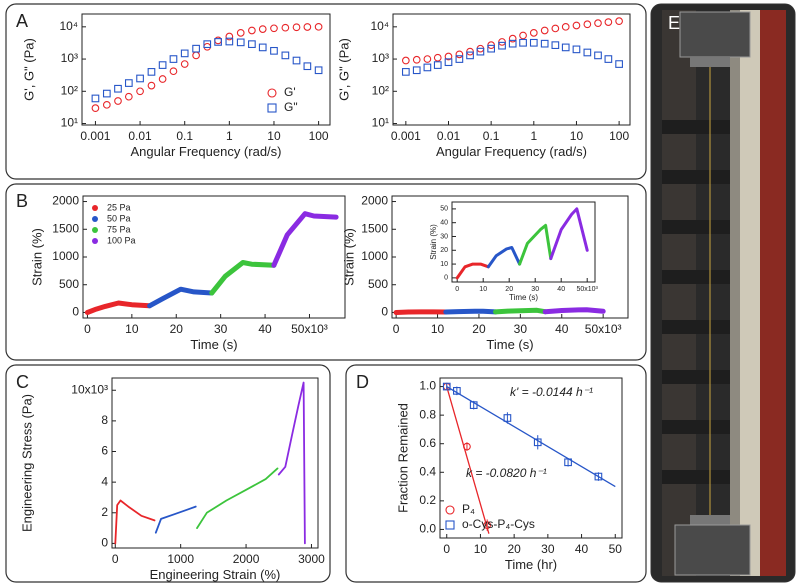 The height and width of the screenshot is (587, 800). What do you see at coordinates (402, 458) in the screenshot?
I see `y-axis-title: Fraction Remained` at bounding box center [402, 458].